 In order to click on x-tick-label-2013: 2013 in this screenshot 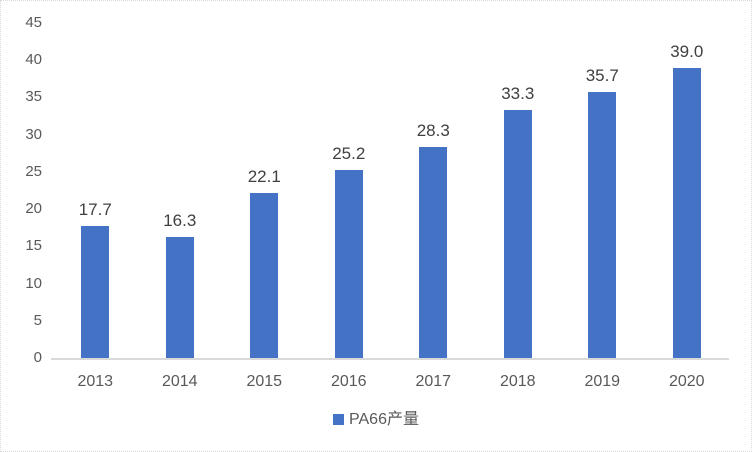, I will do `click(95, 381)`.